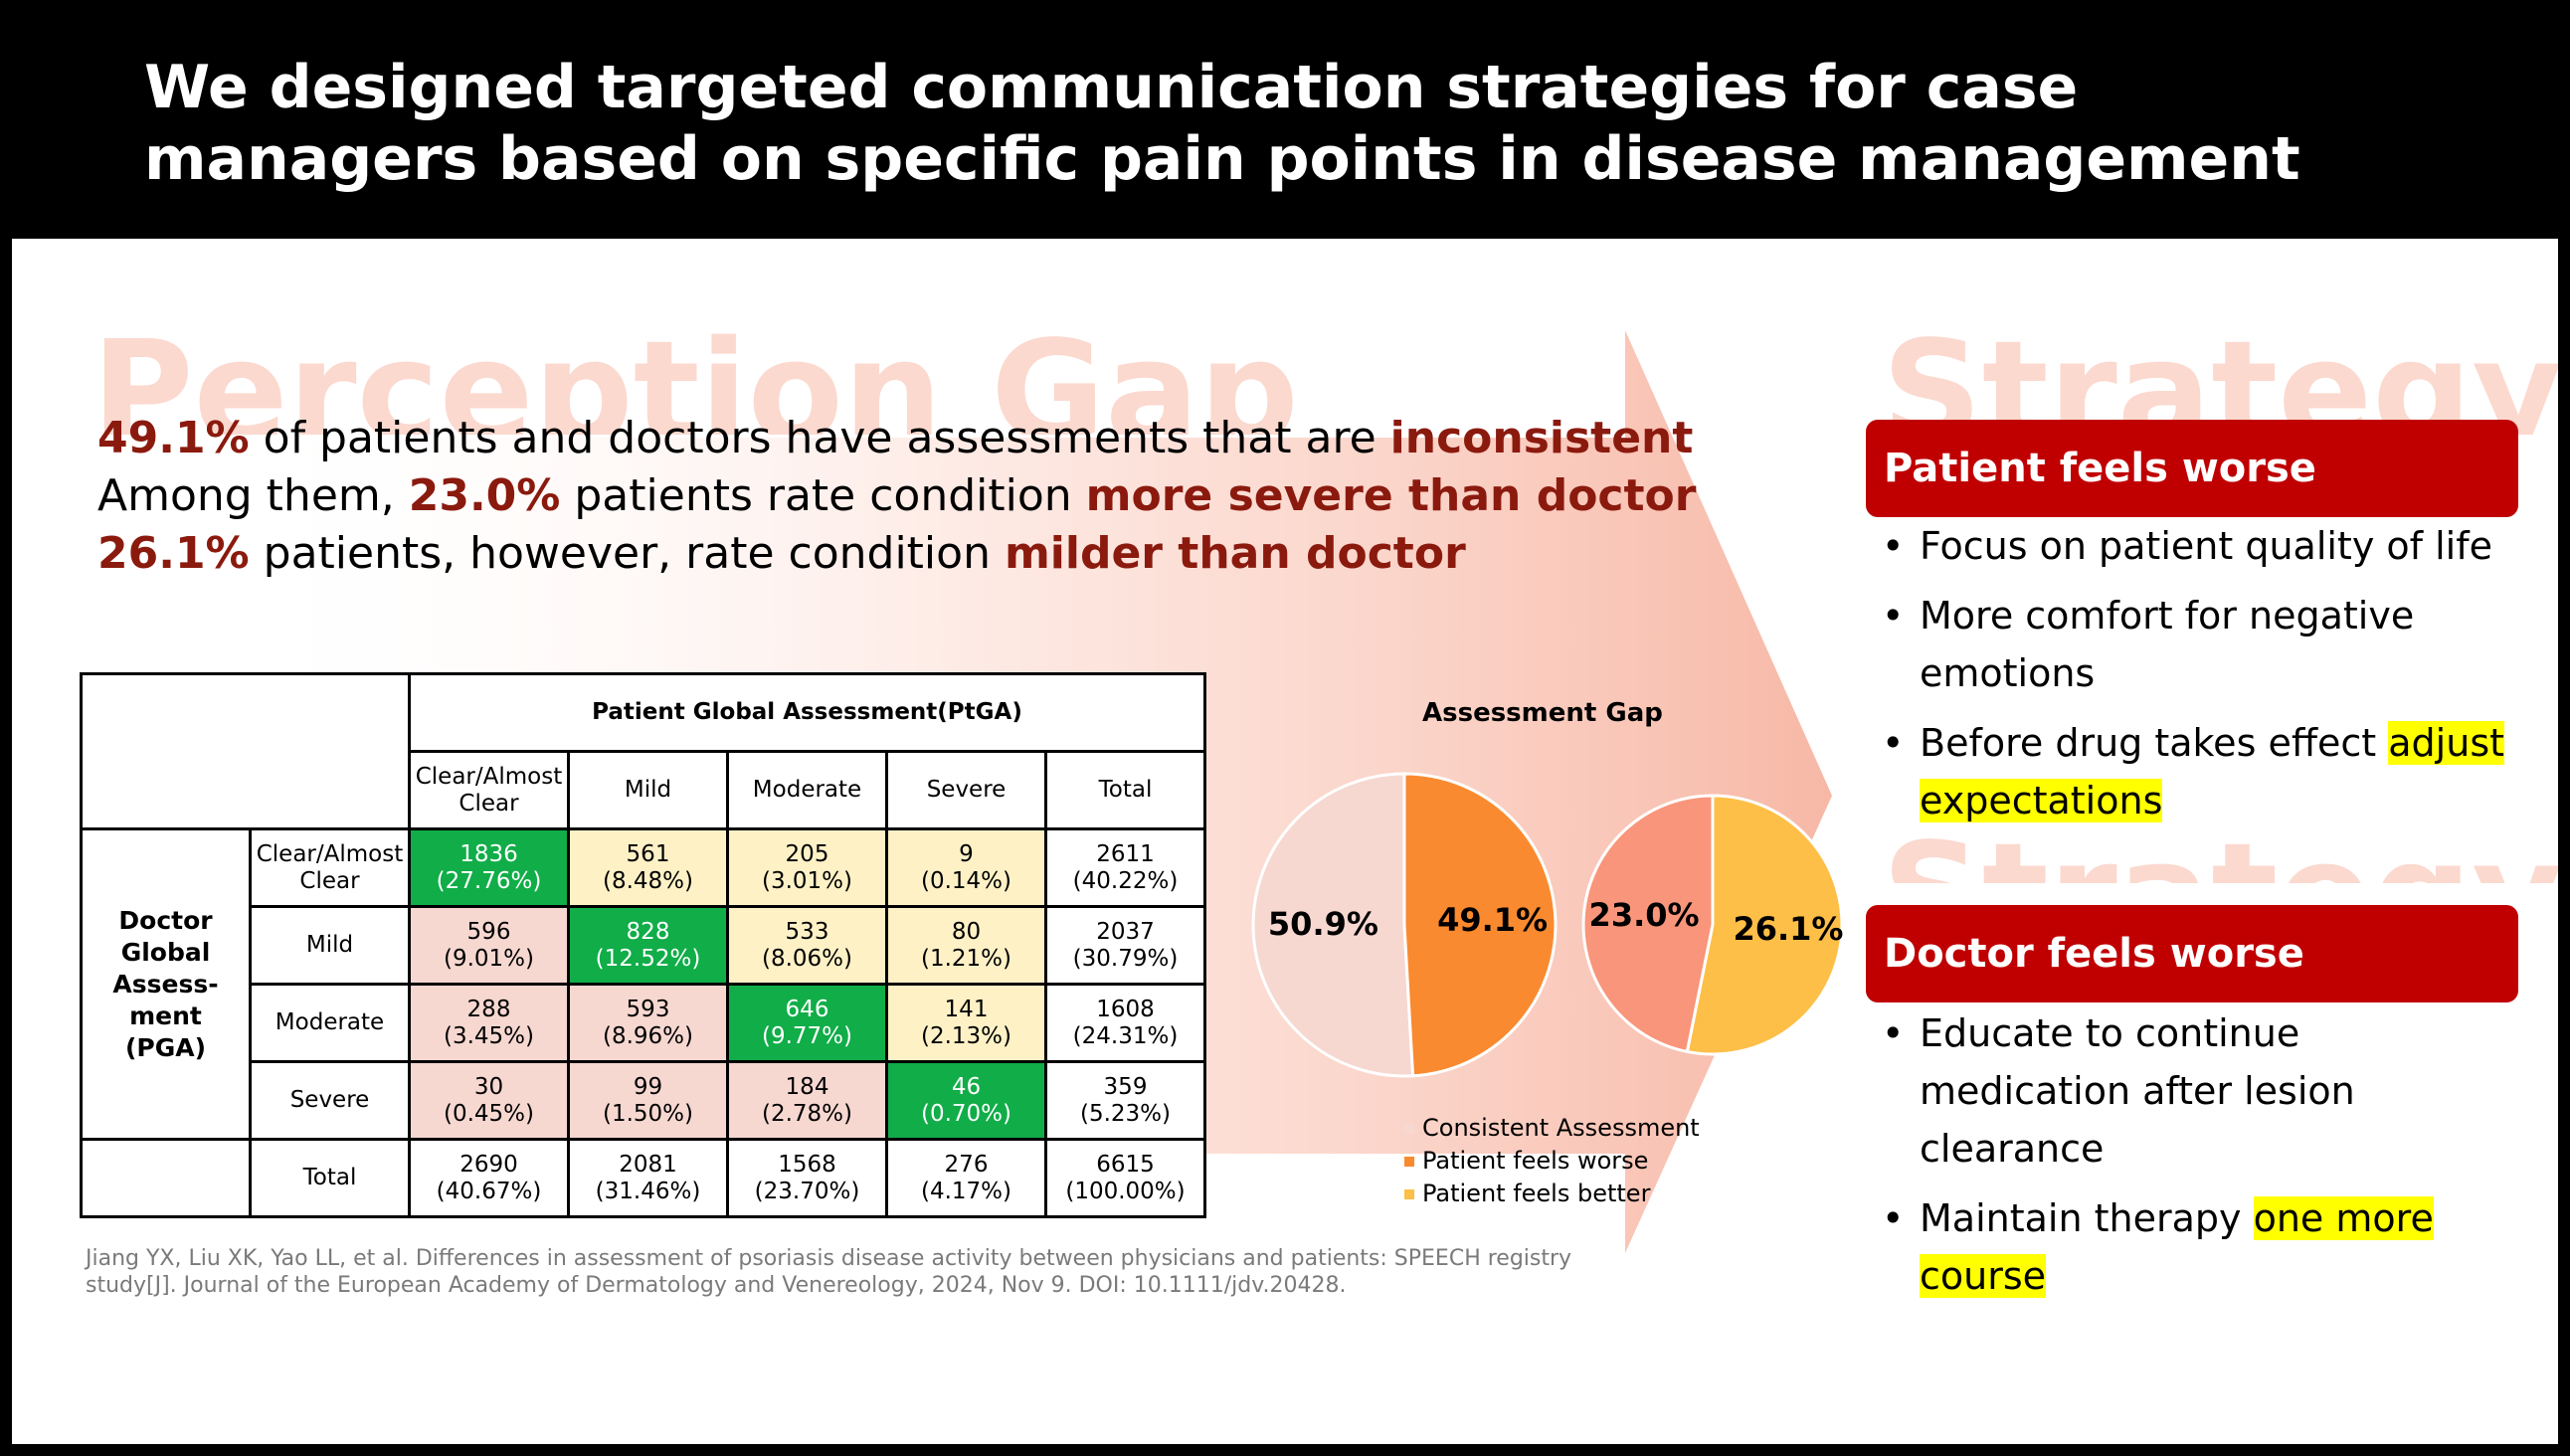  What do you see at coordinates (807, 867) in the screenshot?
I see `table-cell: 205 (3.01%)` at bounding box center [807, 867].